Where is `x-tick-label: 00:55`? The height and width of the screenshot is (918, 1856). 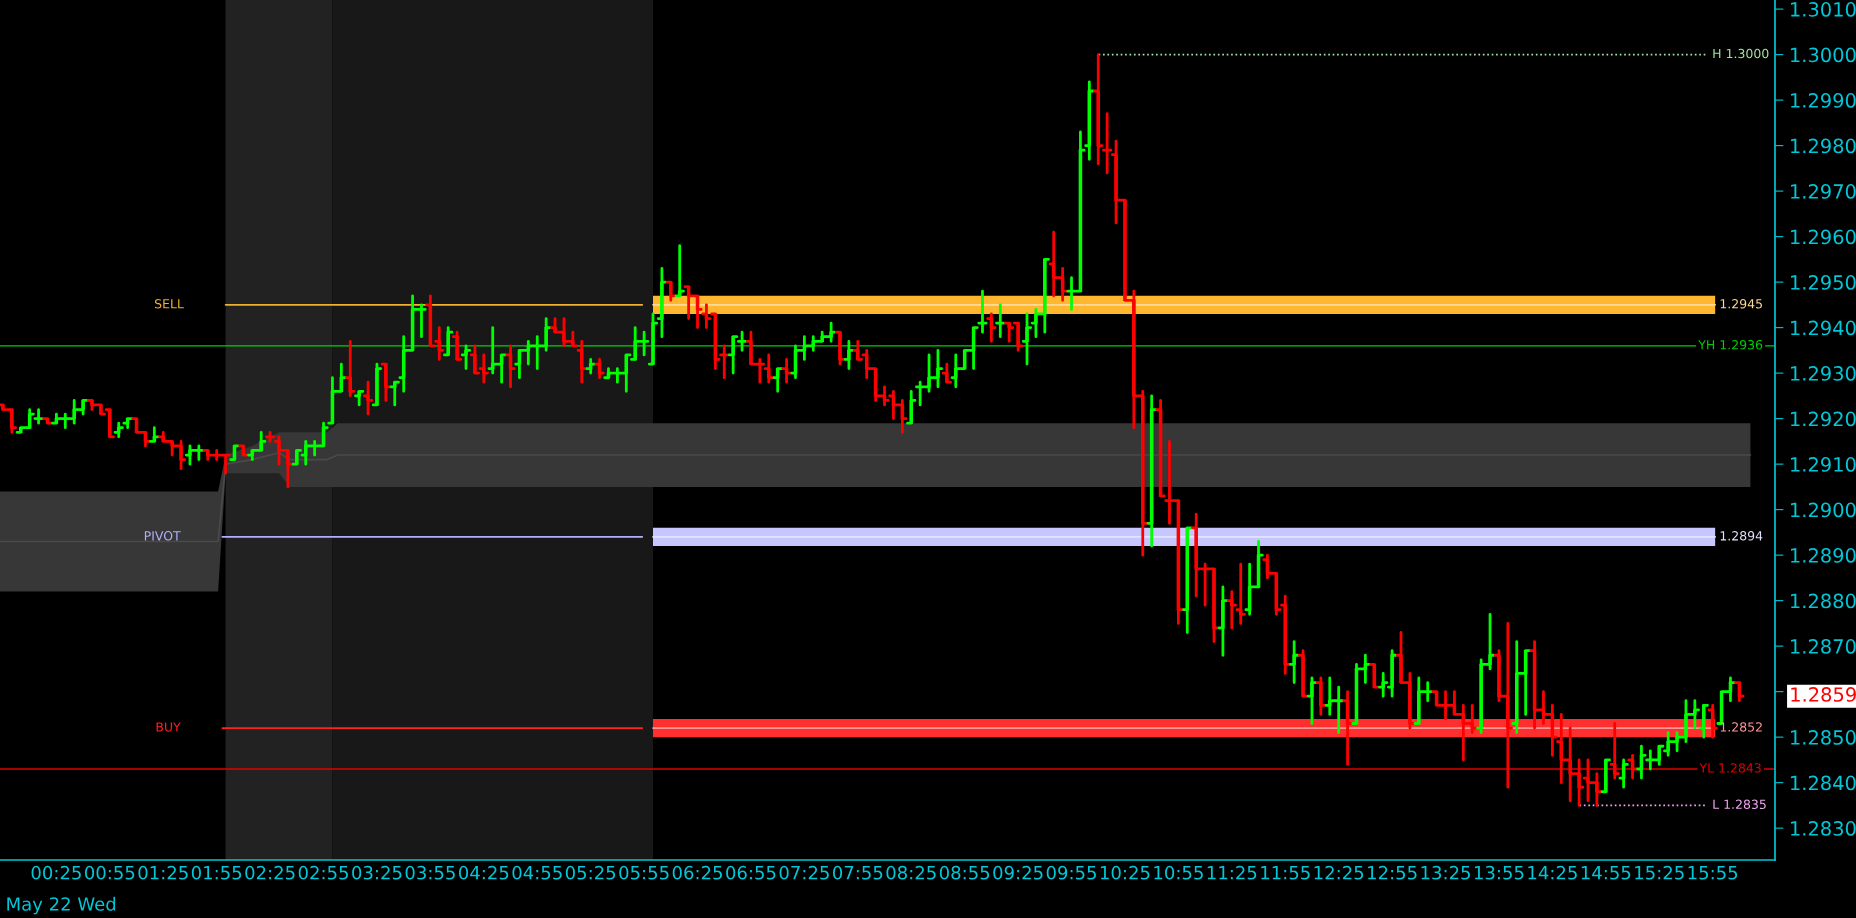 x-tick-label: 00:55 is located at coordinates (109, 872).